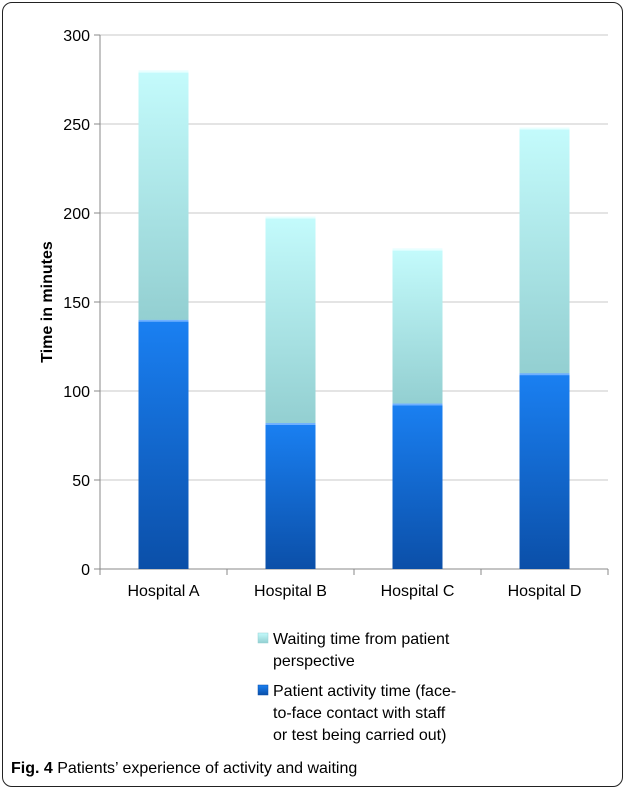  I want to click on x-tick-label: Hospital A, so click(163, 591).